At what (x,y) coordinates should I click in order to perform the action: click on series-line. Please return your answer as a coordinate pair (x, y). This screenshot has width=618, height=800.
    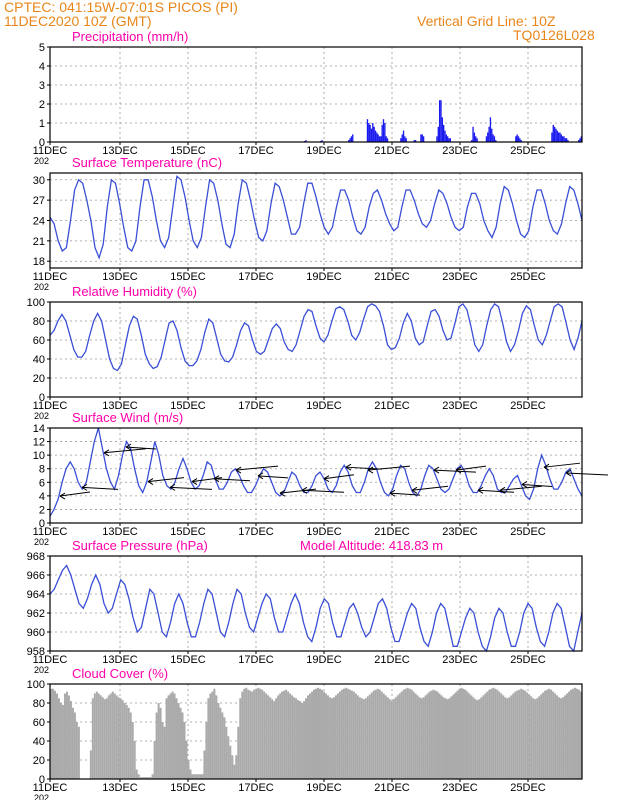
    Looking at the image, I should click on (316, 337).